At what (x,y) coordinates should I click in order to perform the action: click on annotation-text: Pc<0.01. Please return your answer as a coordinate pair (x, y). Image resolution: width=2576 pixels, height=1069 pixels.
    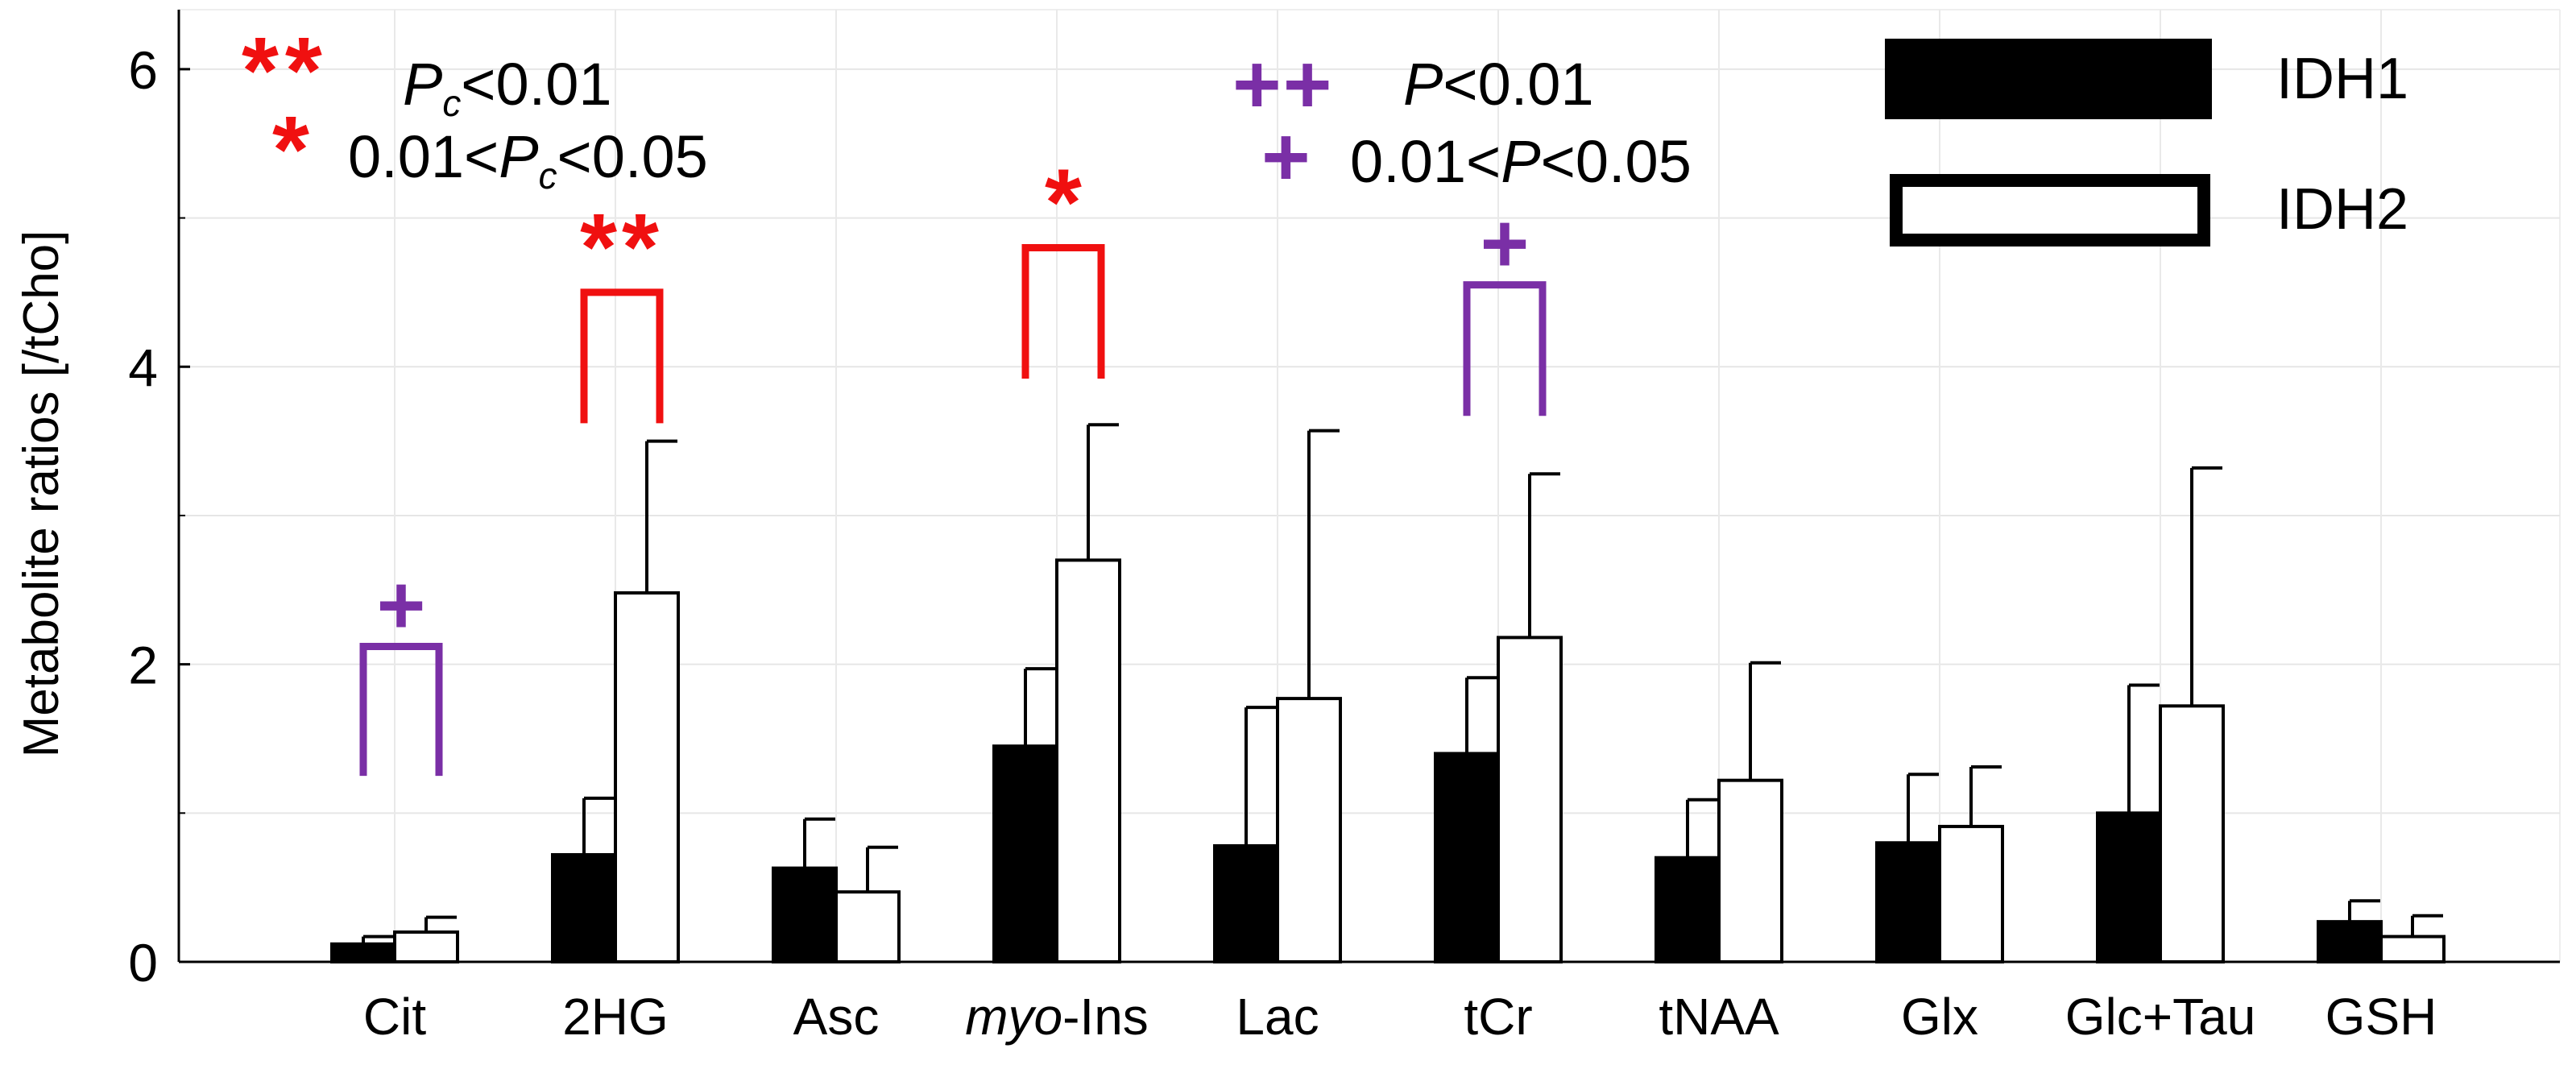
    Looking at the image, I should click on (507, 87).